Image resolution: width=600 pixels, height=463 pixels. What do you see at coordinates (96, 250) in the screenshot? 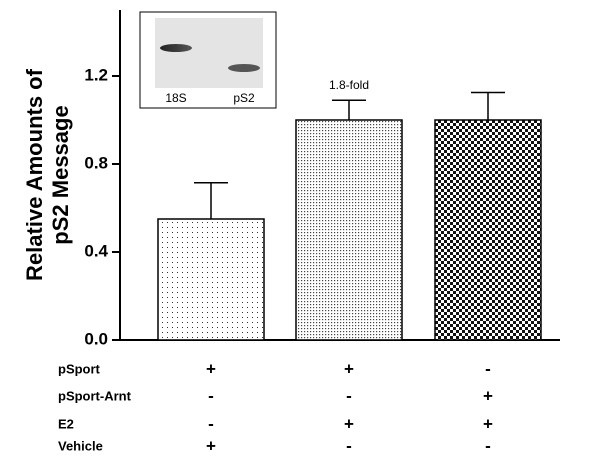
I see `y-tick-label: 0.4` at bounding box center [96, 250].